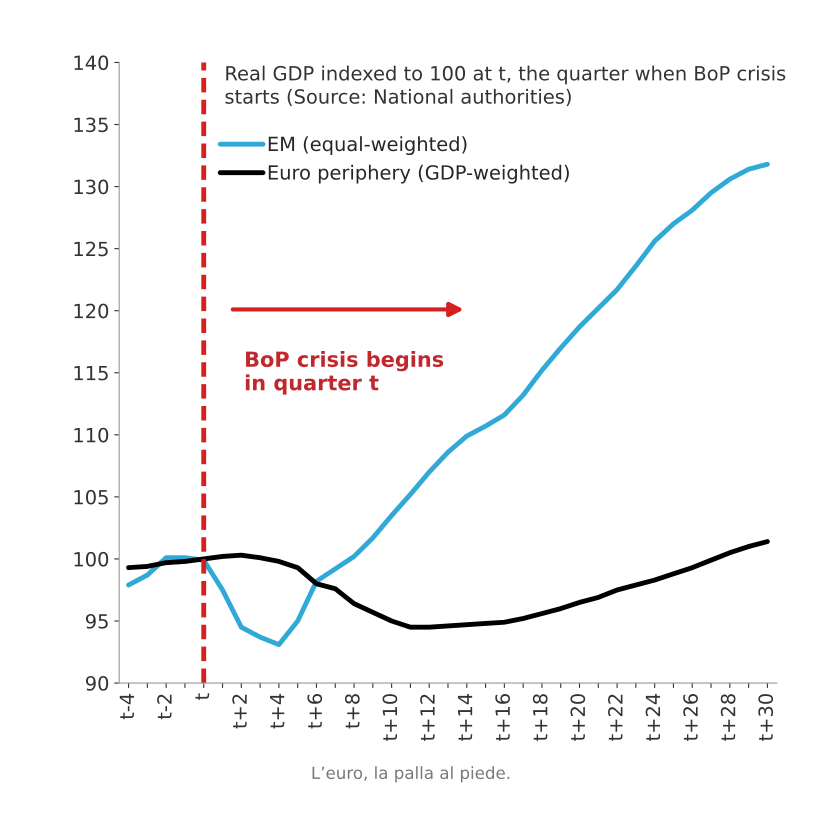 This screenshot has width=822, height=833. Describe the element at coordinates (202, 696) in the screenshot. I see `x-tick-label: t` at that location.